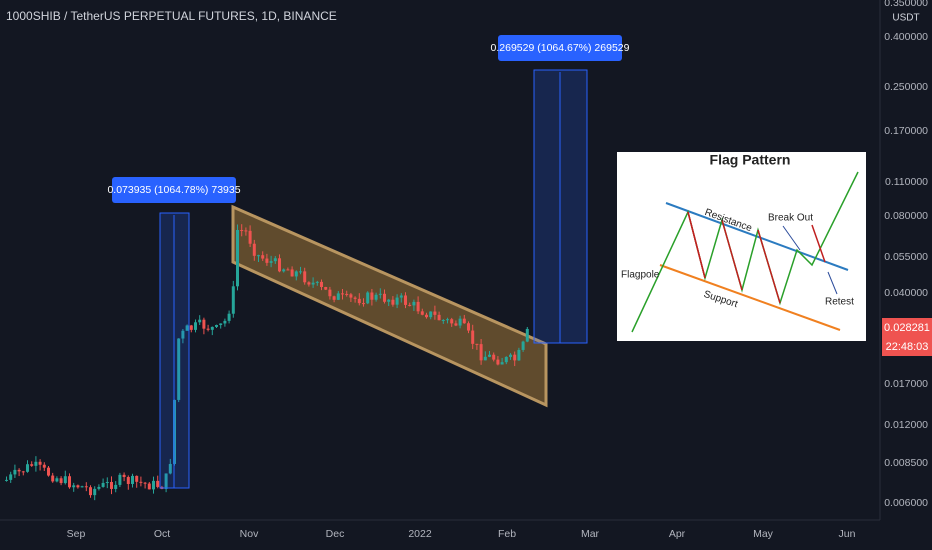 The image size is (932, 550). What do you see at coordinates (335, 534) in the screenshot?
I see `time-label: Dec` at bounding box center [335, 534].